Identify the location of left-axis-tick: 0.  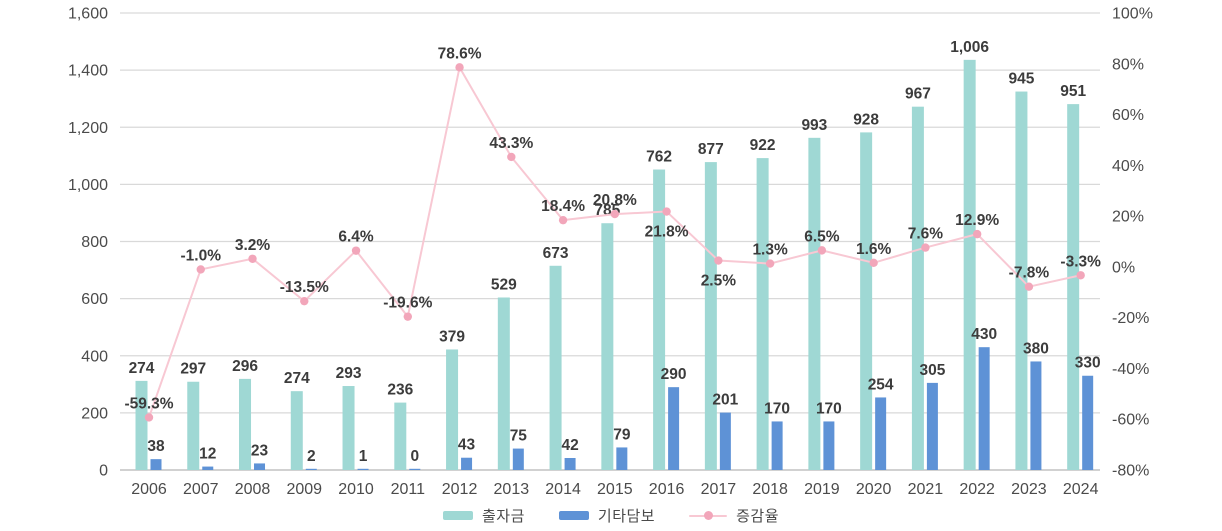
(103, 471).